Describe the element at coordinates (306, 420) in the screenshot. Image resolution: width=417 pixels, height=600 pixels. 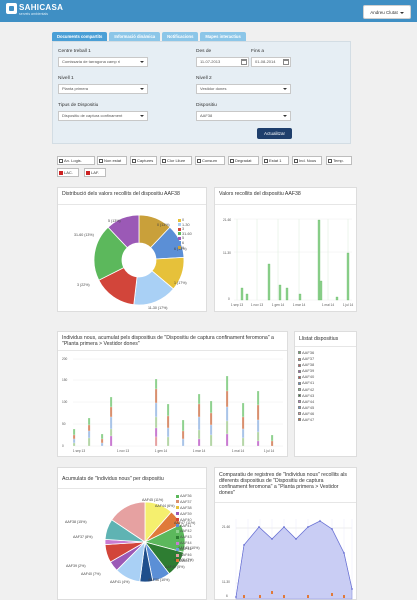
I see `device-list-item: AAF47` at that location.